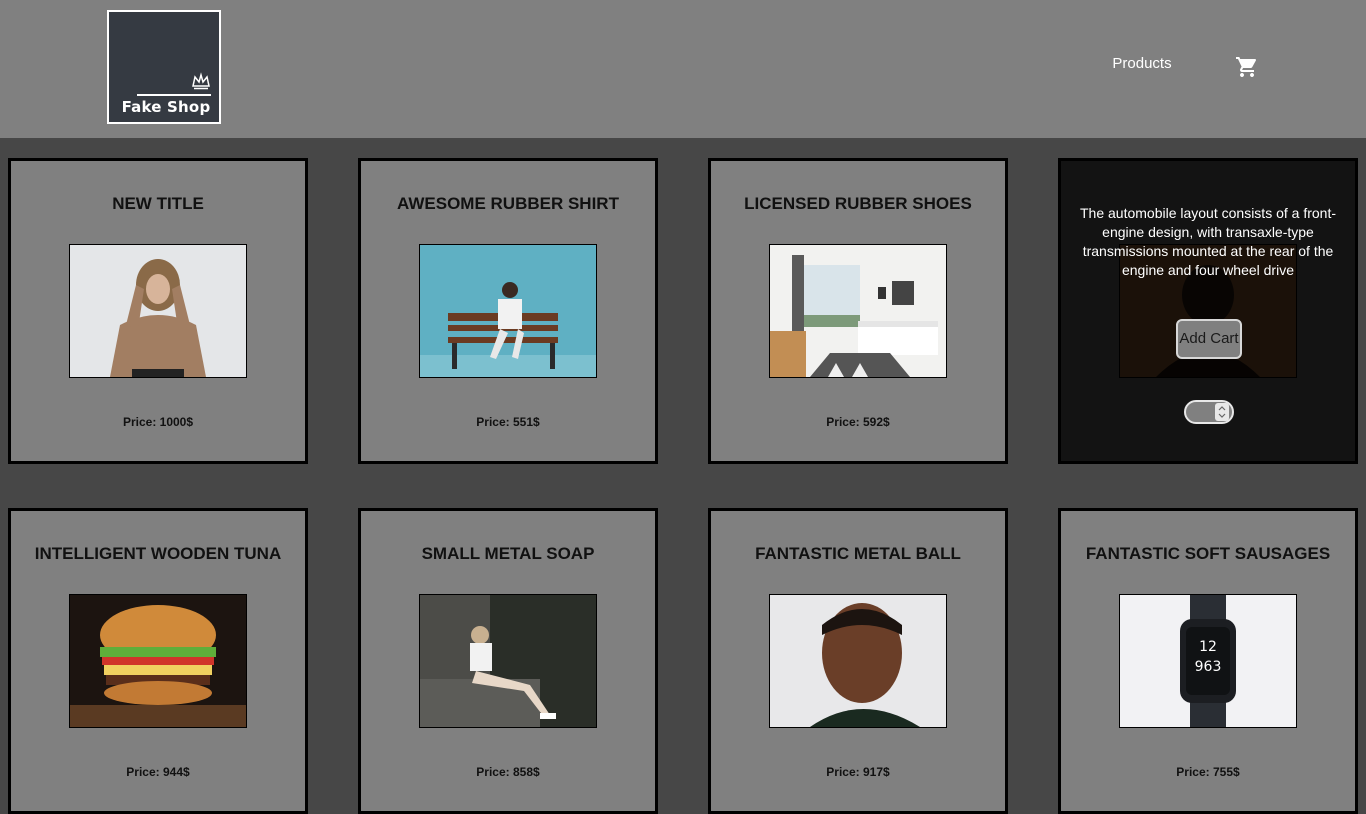 The height and width of the screenshot is (814, 1366). What do you see at coordinates (1209, 412) in the screenshot?
I see `quantity-stepper` at bounding box center [1209, 412].